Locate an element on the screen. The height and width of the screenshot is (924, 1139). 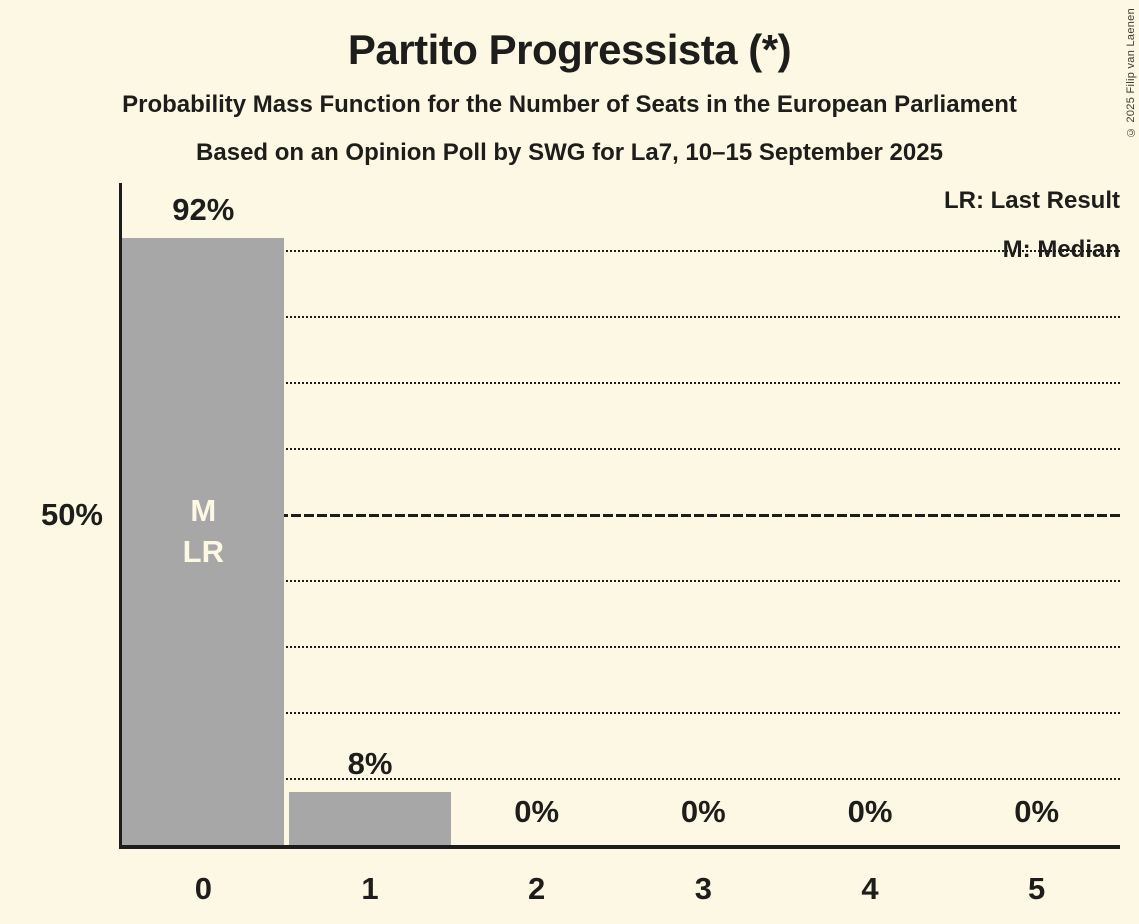
bar-value-label-4: 0% is located at coordinates (870, 811).